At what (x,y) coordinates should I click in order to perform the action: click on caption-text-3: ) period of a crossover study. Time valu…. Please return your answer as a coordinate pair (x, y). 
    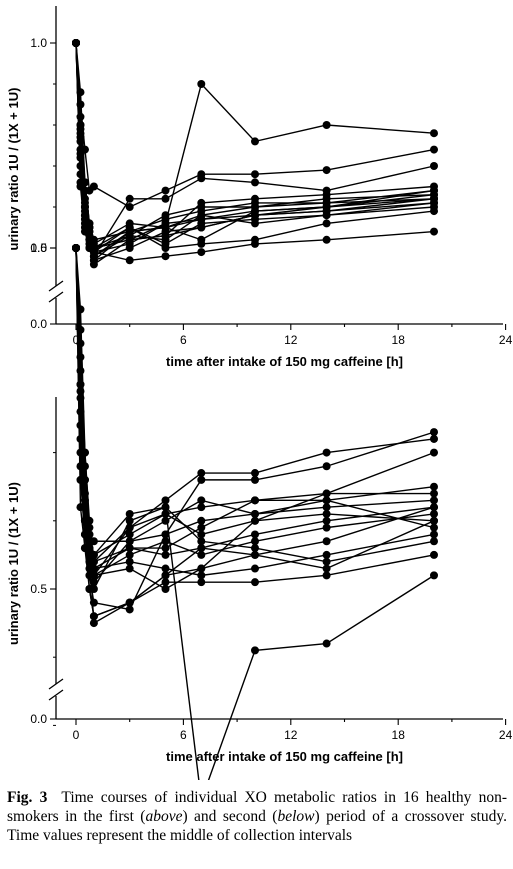
    Looking at the image, I should click on (257, 826).